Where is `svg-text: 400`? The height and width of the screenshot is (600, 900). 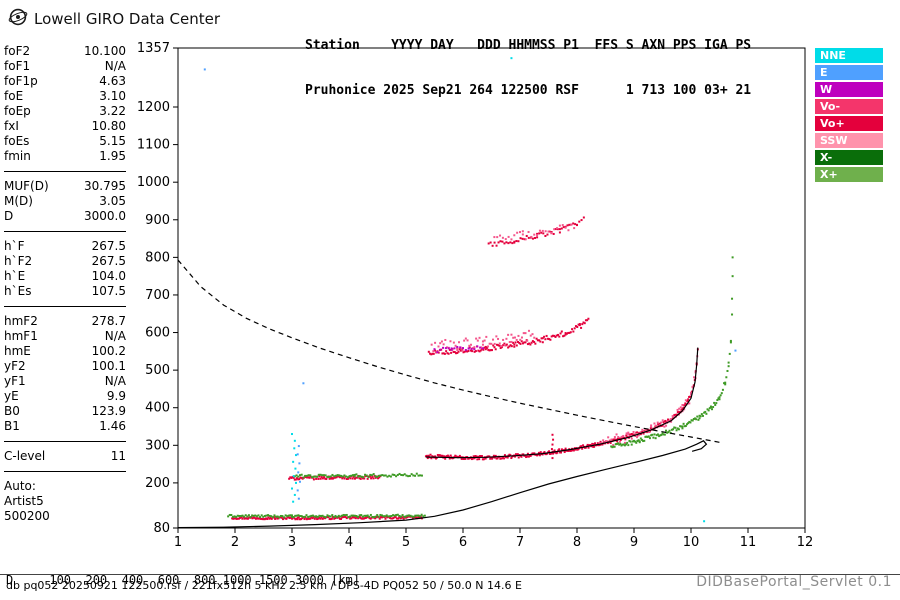 svg-text: 400 is located at coordinates (157, 408).